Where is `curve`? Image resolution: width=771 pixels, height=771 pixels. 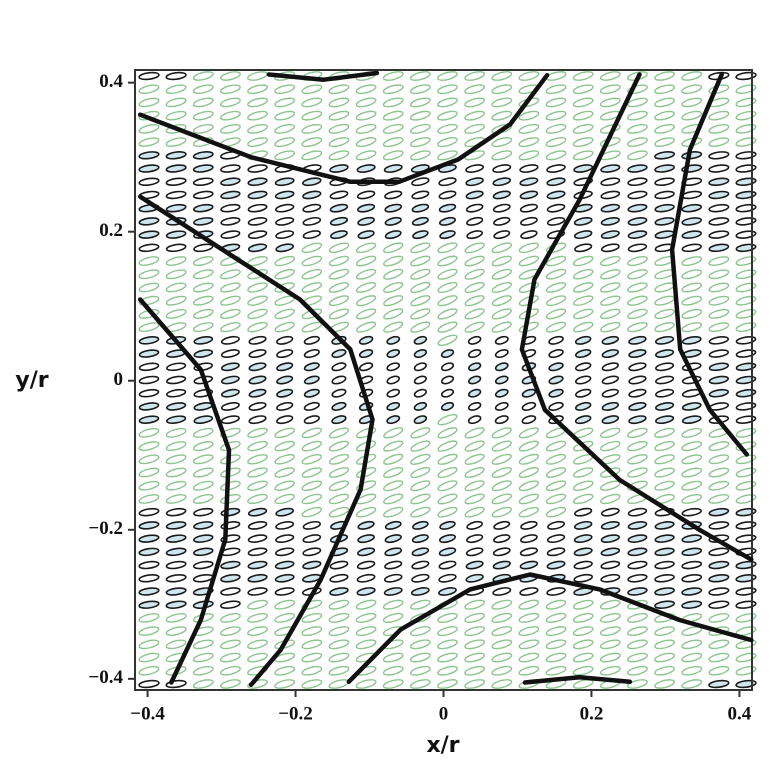 curve is located at coordinates (343, 128).